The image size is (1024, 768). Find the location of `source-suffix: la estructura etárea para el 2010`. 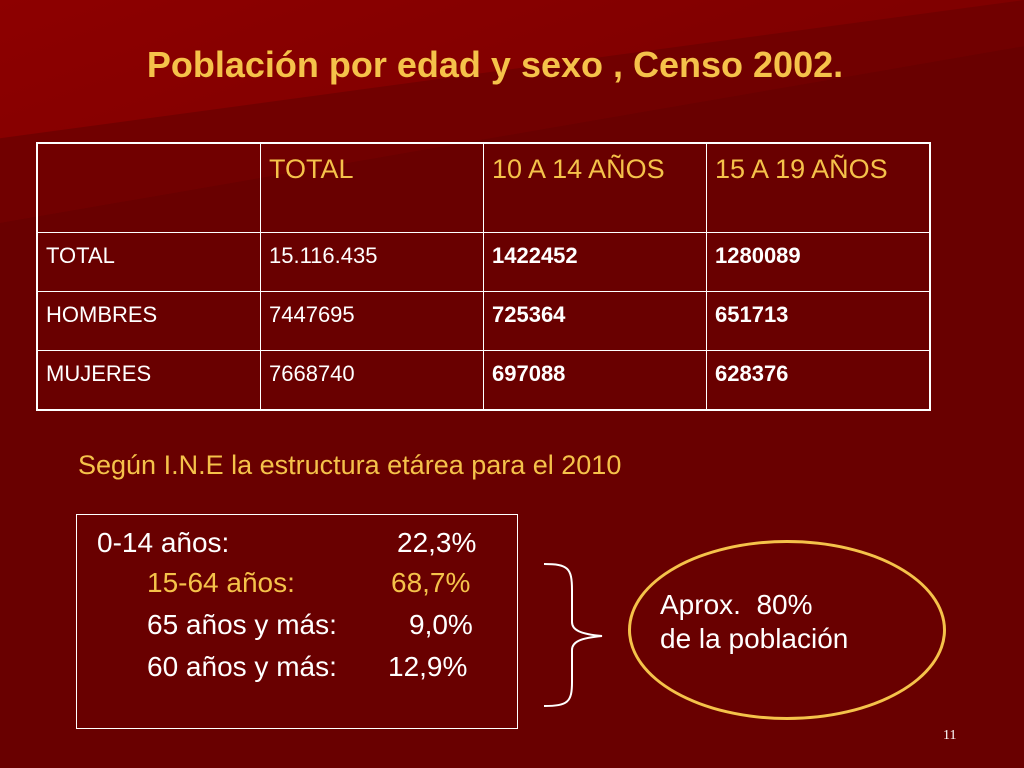

source-suffix: la estructura etárea para el 2010 is located at coordinates (422, 465).